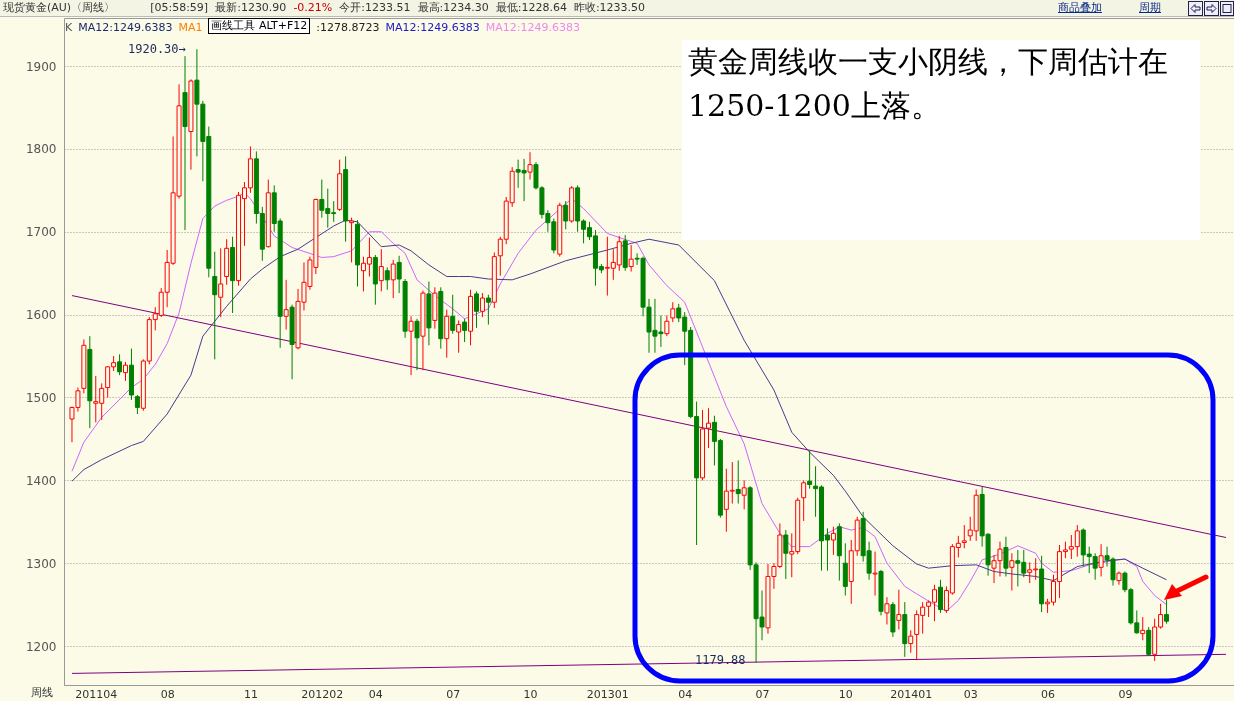  What do you see at coordinates (190, 28) in the screenshot?
I see `annotation: MA1` at bounding box center [190, 28].